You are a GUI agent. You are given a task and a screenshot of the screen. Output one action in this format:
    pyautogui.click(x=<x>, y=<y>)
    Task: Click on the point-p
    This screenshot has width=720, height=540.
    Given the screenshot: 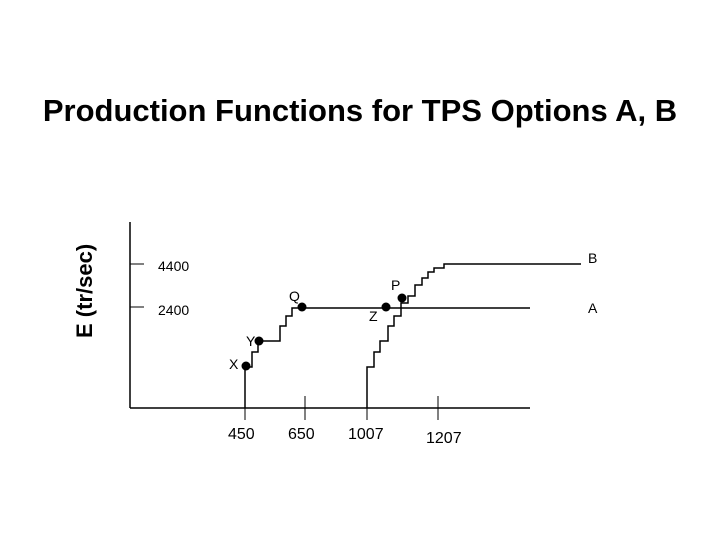 What is the action you would take?
    pyautogui.click(x=402, y=298)
    